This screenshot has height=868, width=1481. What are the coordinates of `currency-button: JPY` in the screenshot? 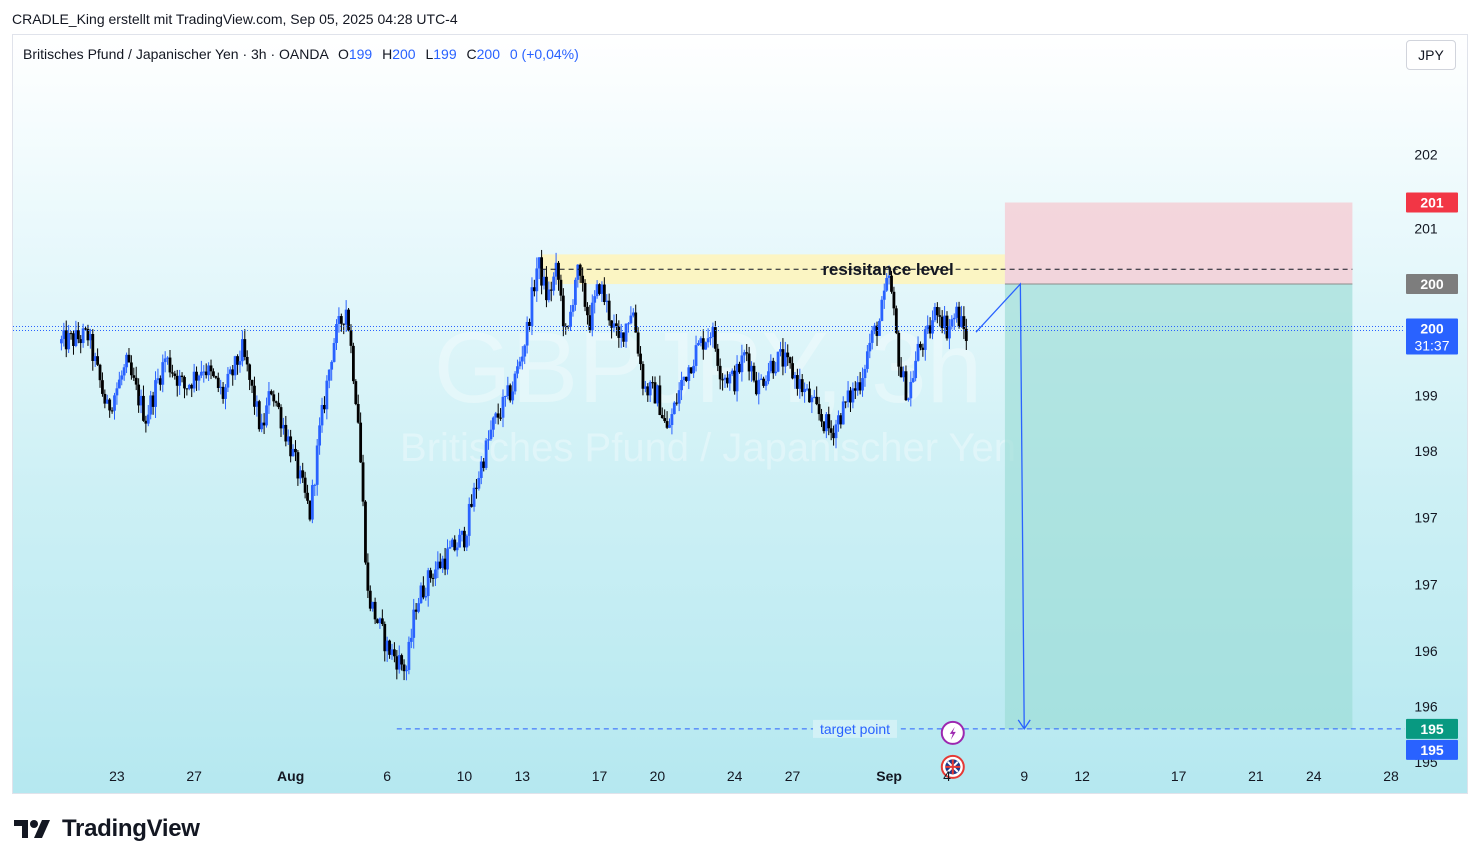 It's located at (1431, 55).